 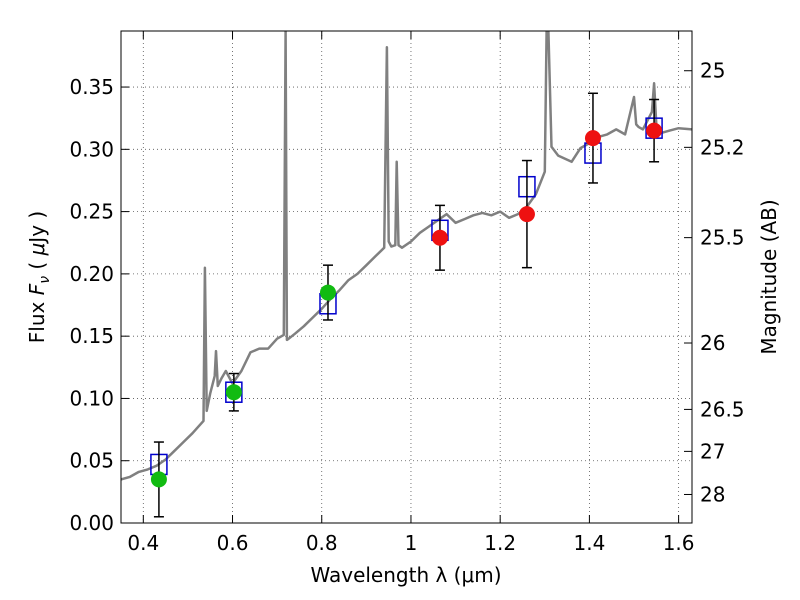 I want to click on y-tick-label: 0.25, so click(x=91, y=212).